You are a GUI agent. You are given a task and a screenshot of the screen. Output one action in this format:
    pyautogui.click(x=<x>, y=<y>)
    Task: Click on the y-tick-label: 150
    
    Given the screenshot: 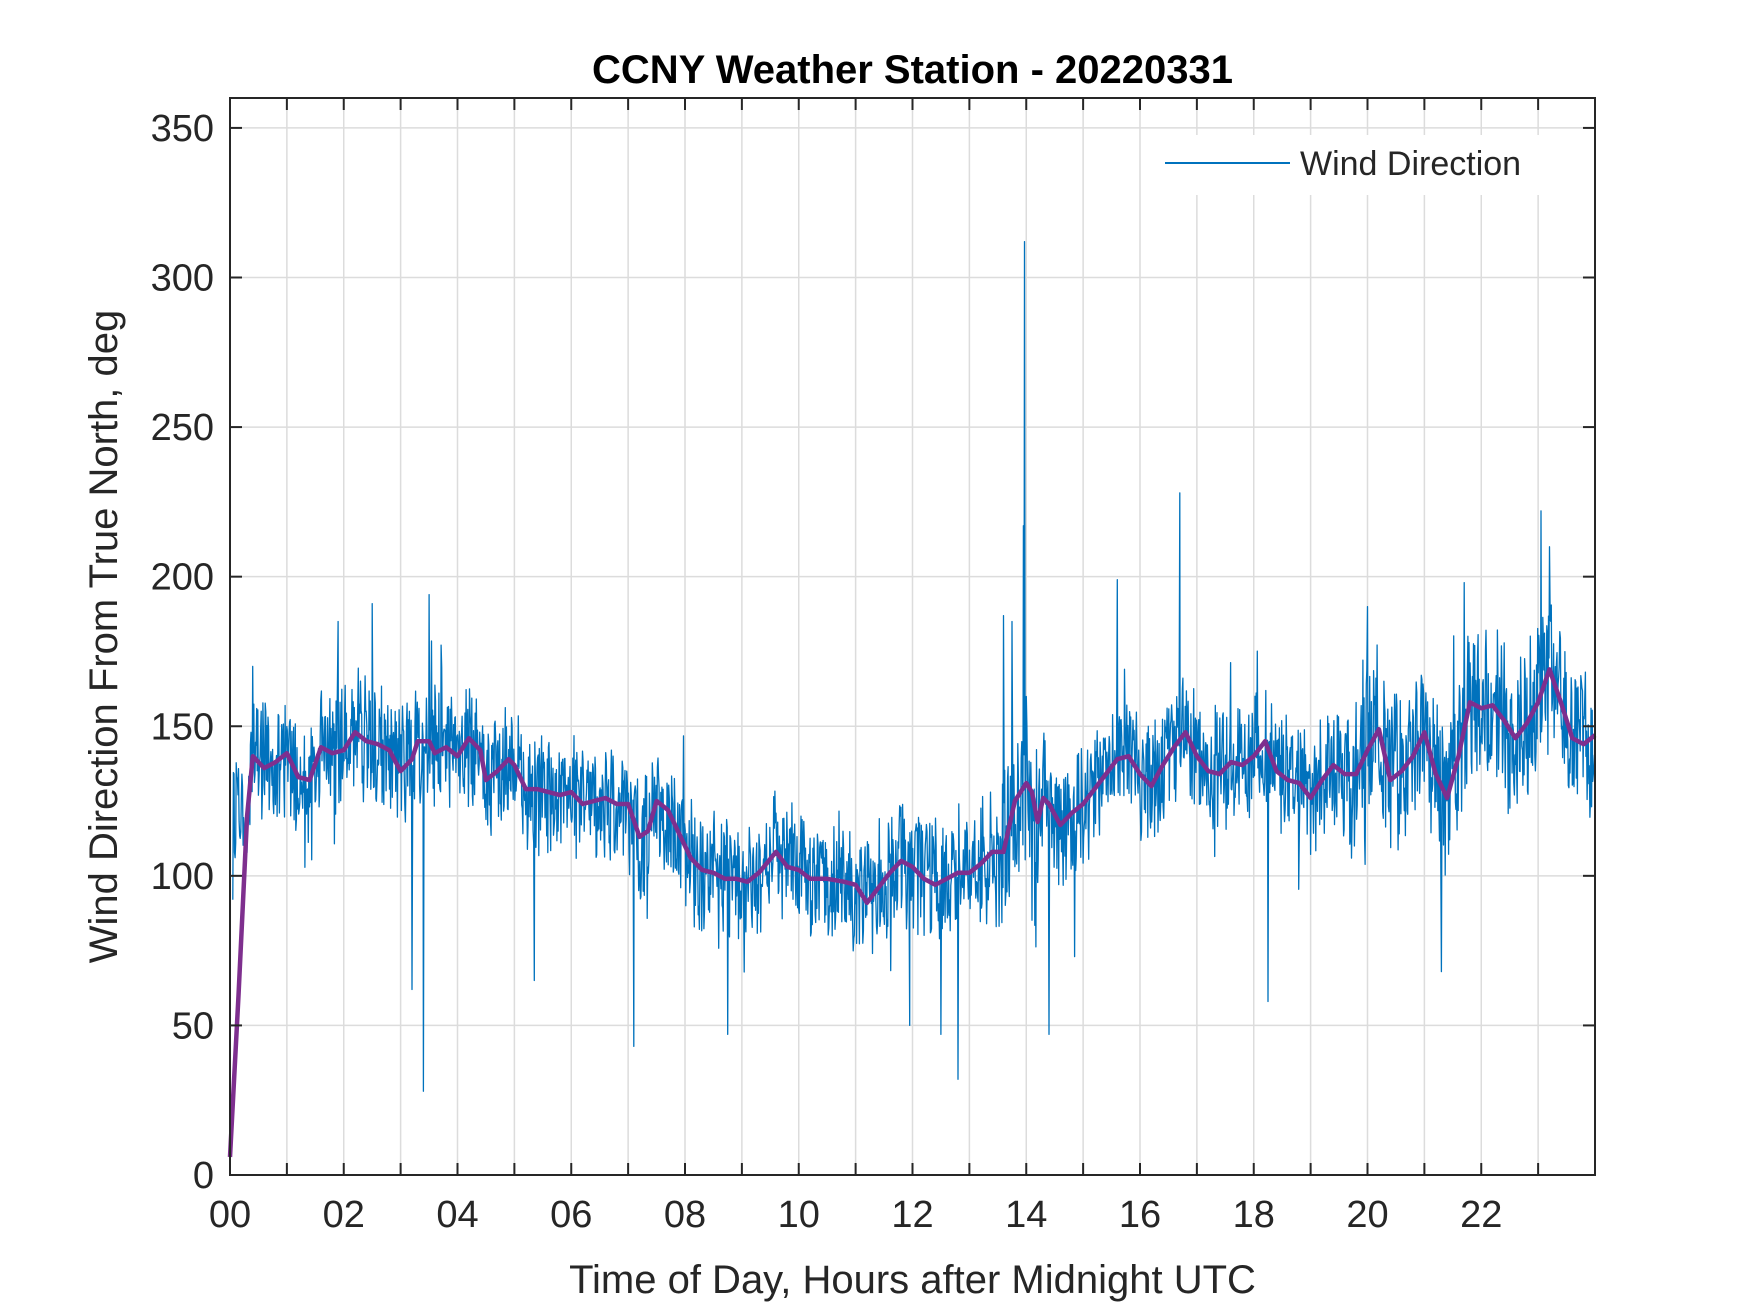 What is the action you would take?
    pyautogui.click(x=182, y=727)
    